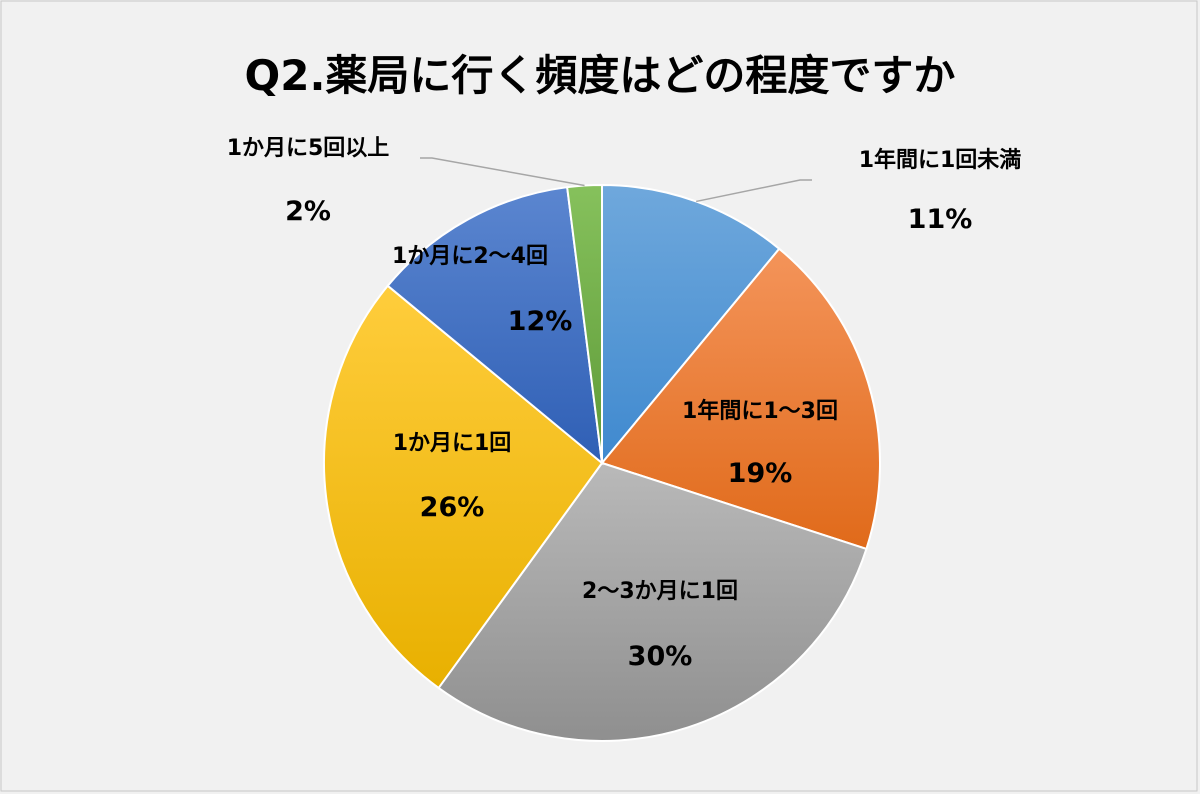 The height and width of the screenshot is (794, 1200). Describe the element at coordinates (940, 160) in the screenshot. I see `slice-label: 1年間に1回未満` at that location.